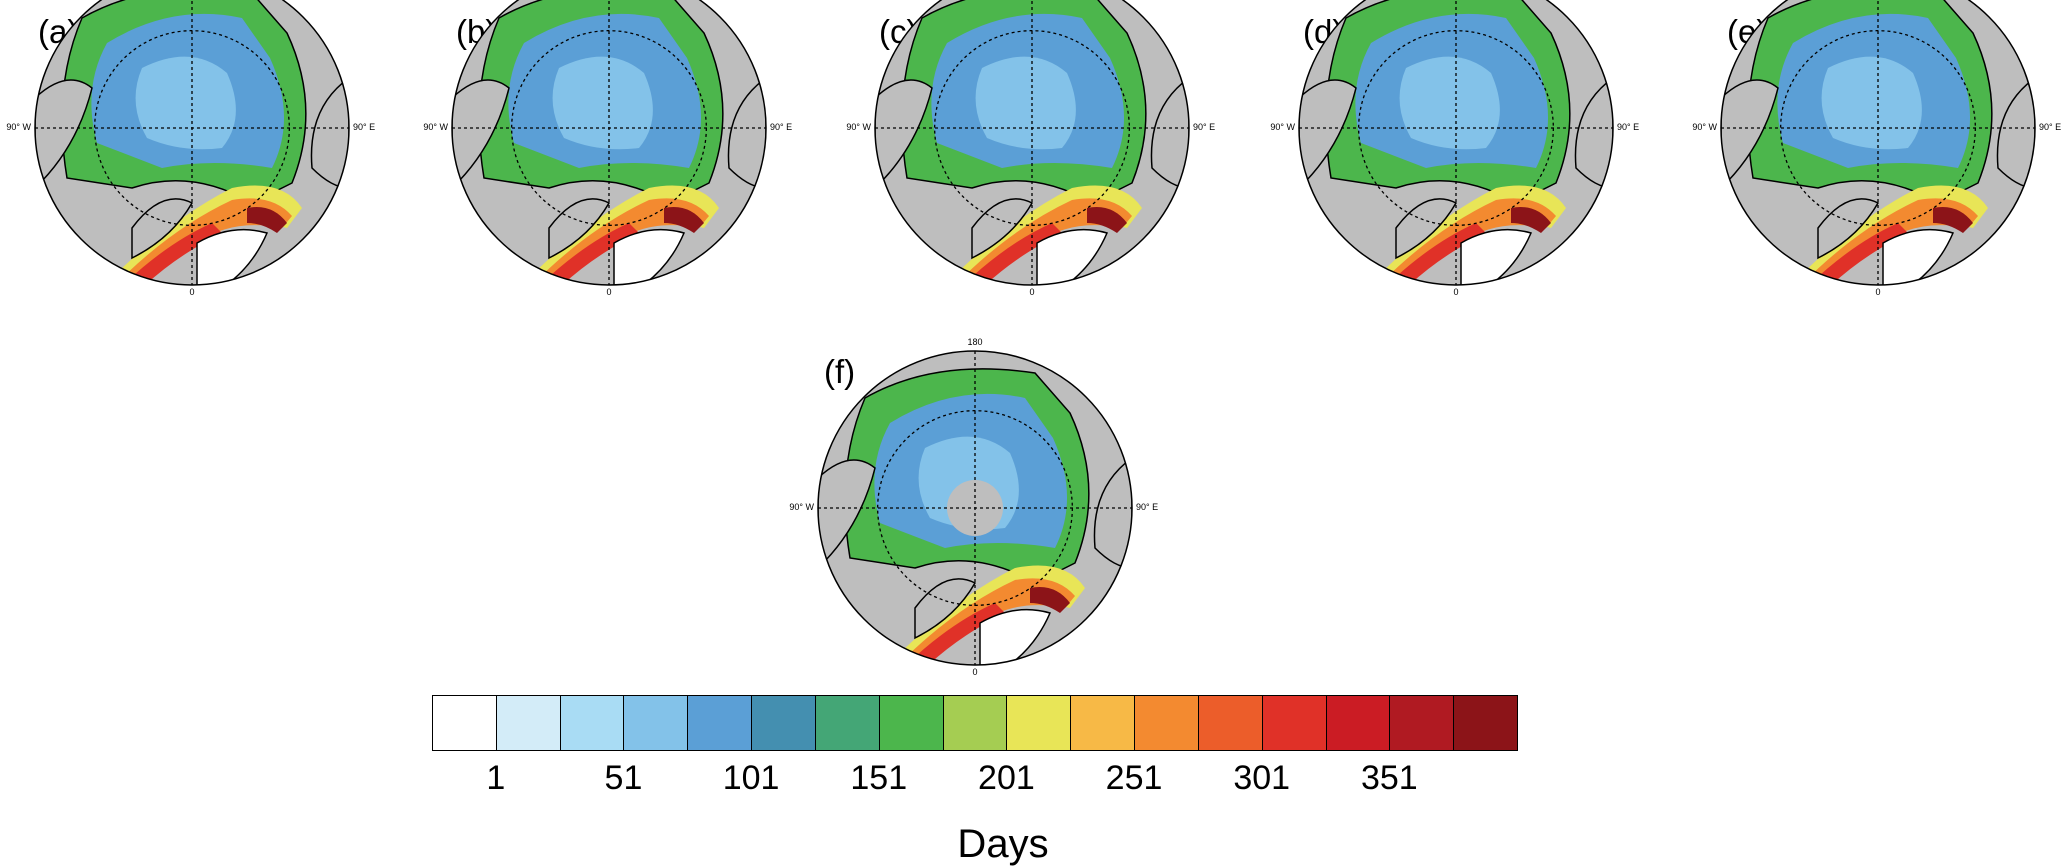  Describe the element at coordinates (975, 342) in the screenshot. I see `longitude-tick-label: 180` at that location.